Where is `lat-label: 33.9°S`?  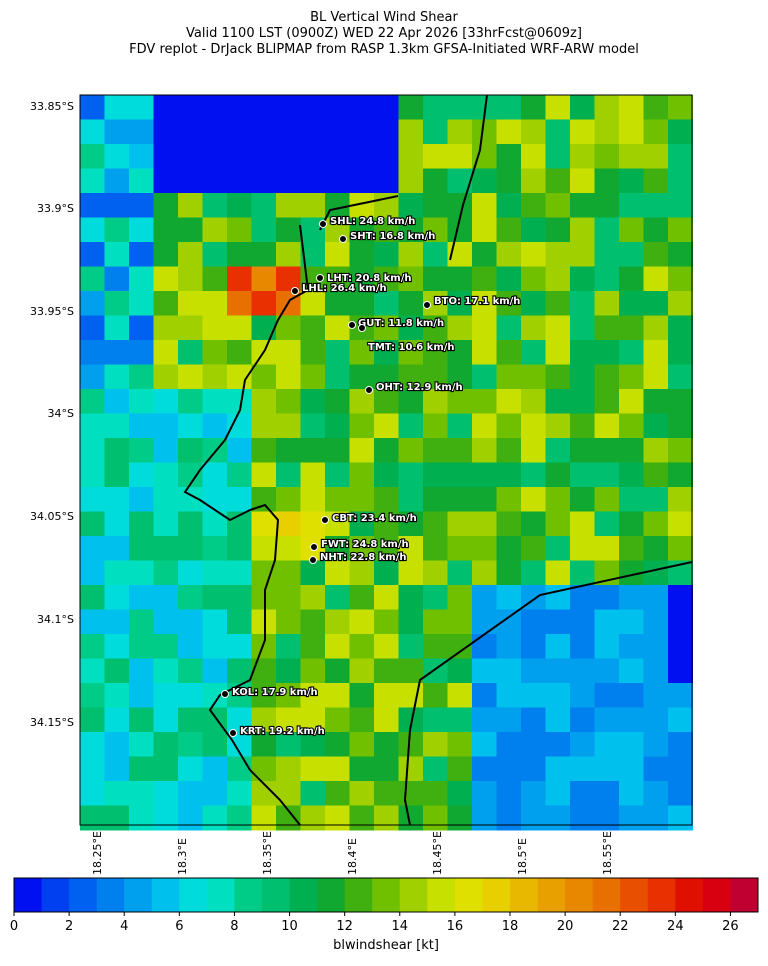 lat-label: 33.9°S is located at coordinates (55, 208).